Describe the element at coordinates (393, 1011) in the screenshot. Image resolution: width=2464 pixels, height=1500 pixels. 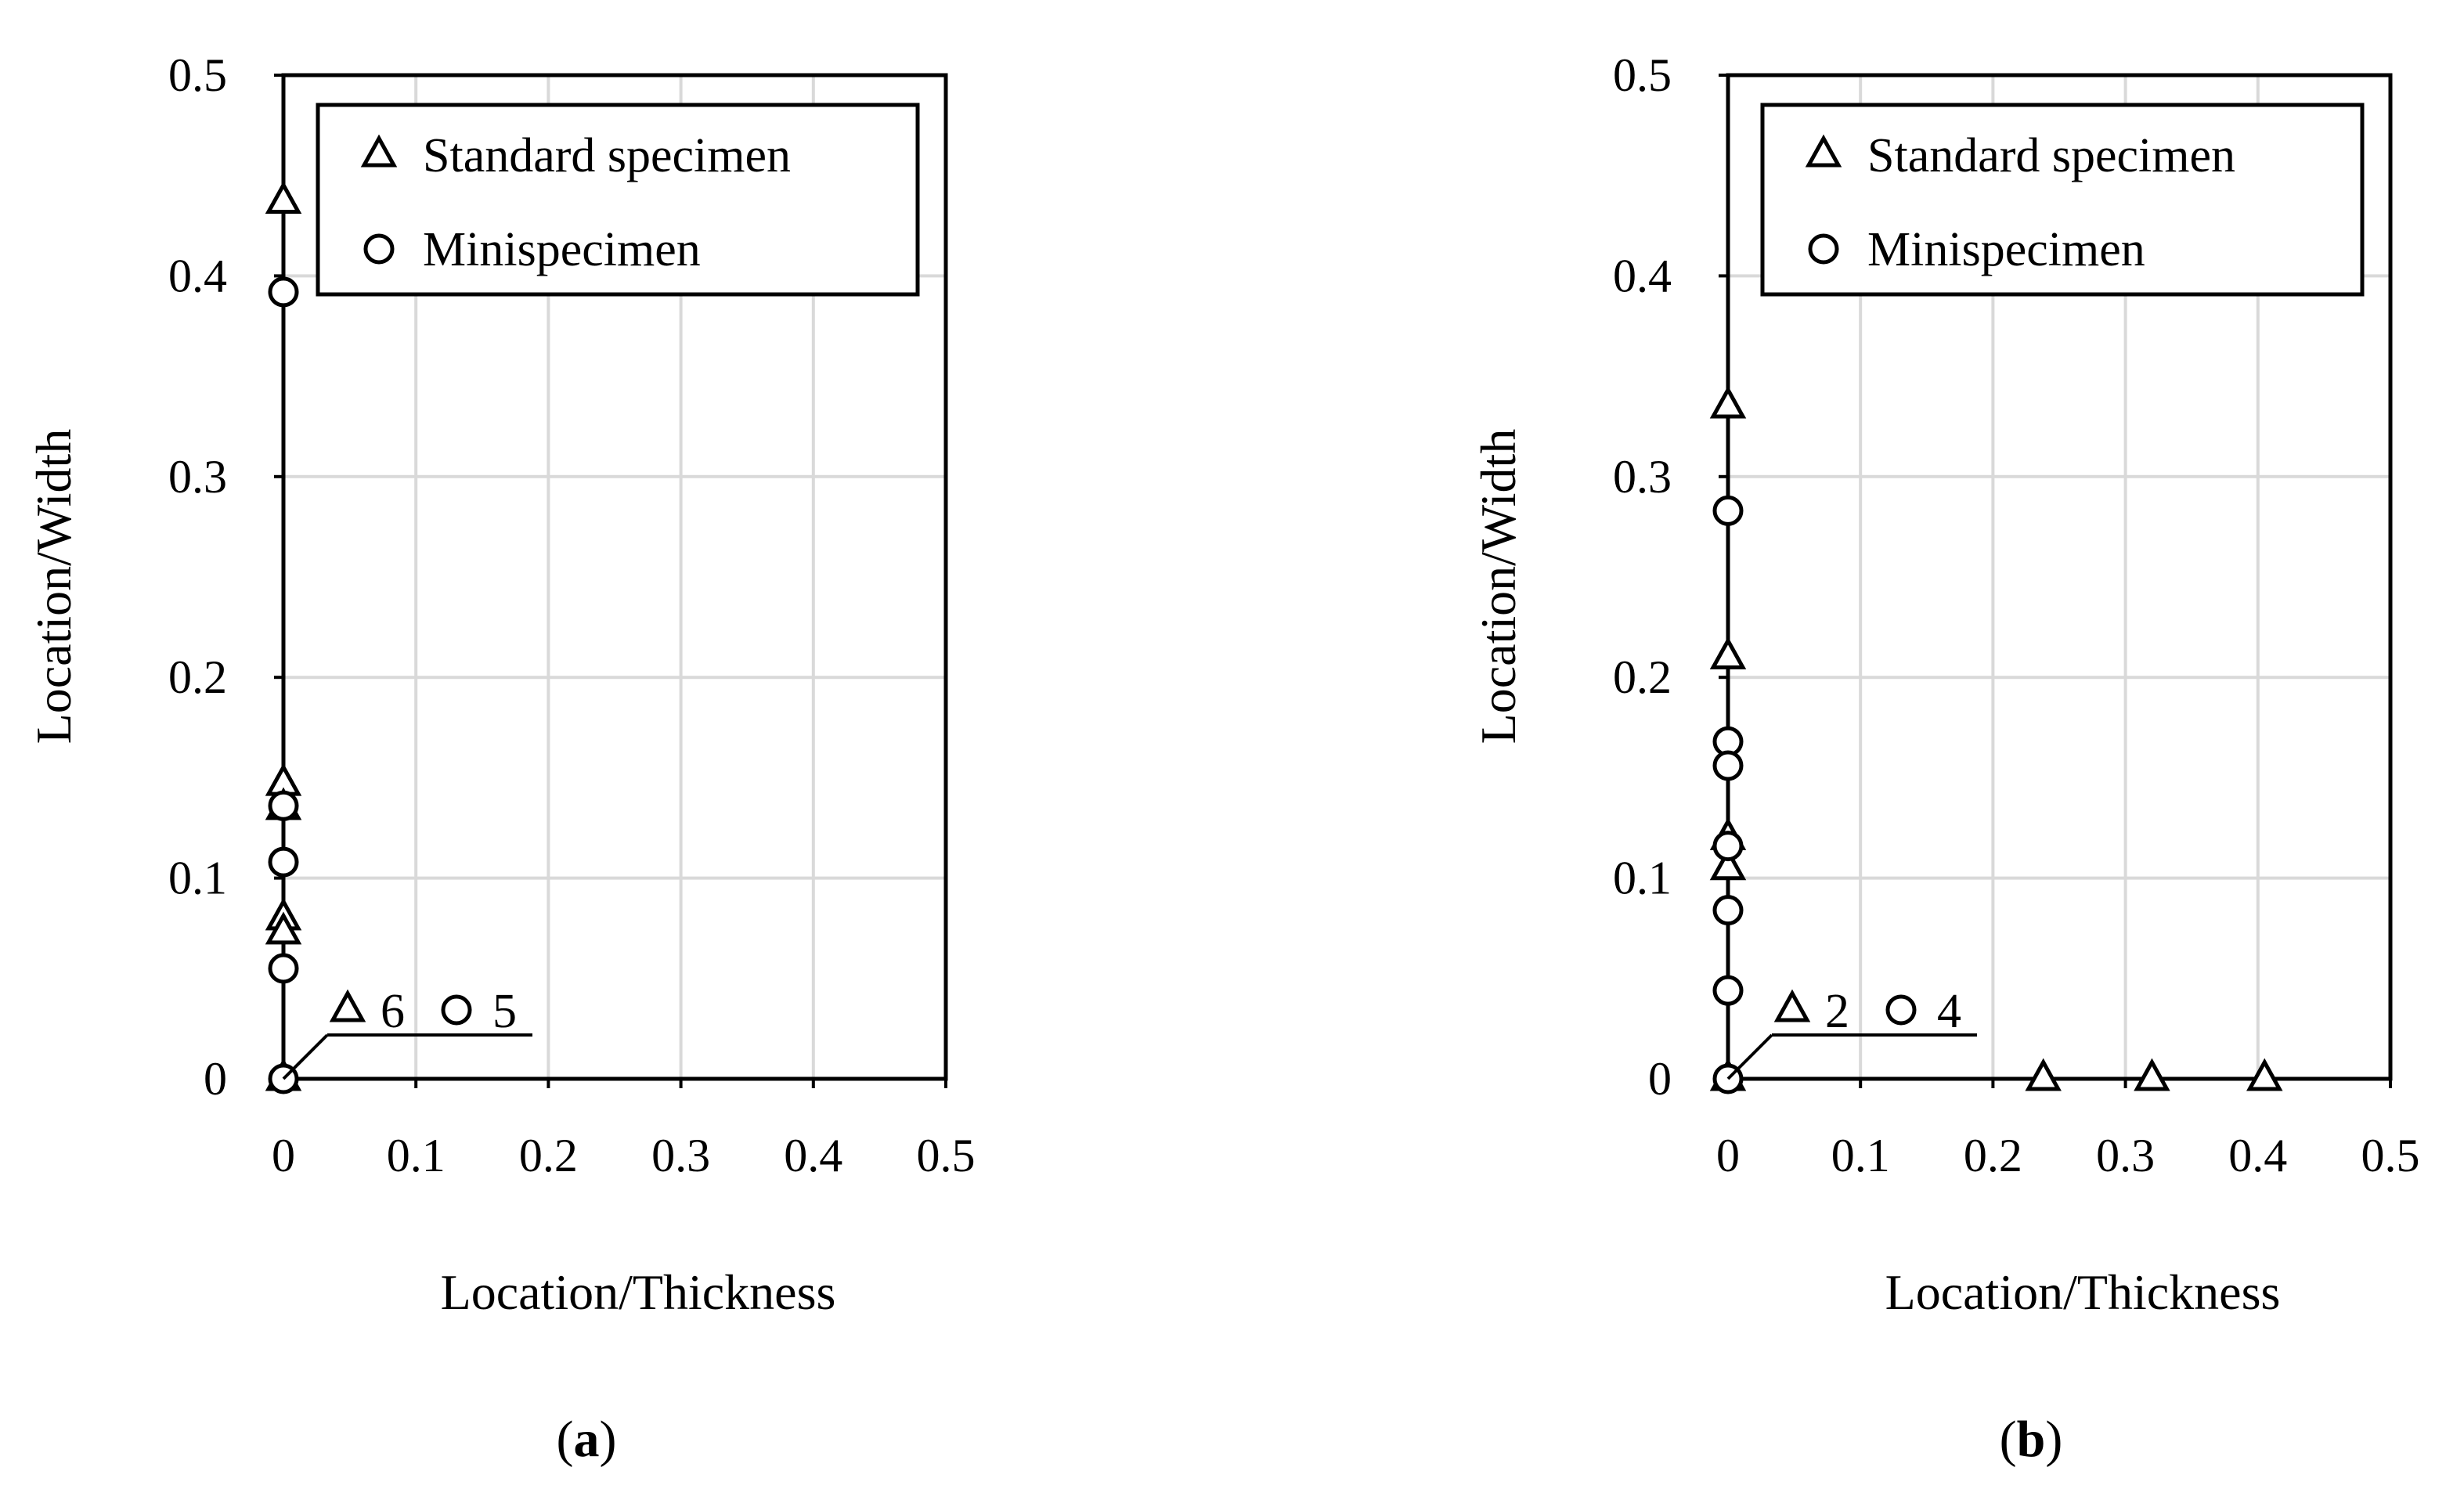
I see `annotation-count: 6` at that location.